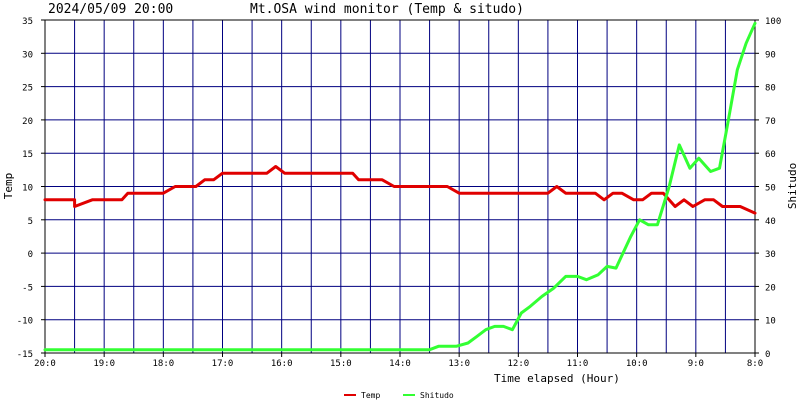  I want to click on y-tick-right-label: 0, so click(767, 355).